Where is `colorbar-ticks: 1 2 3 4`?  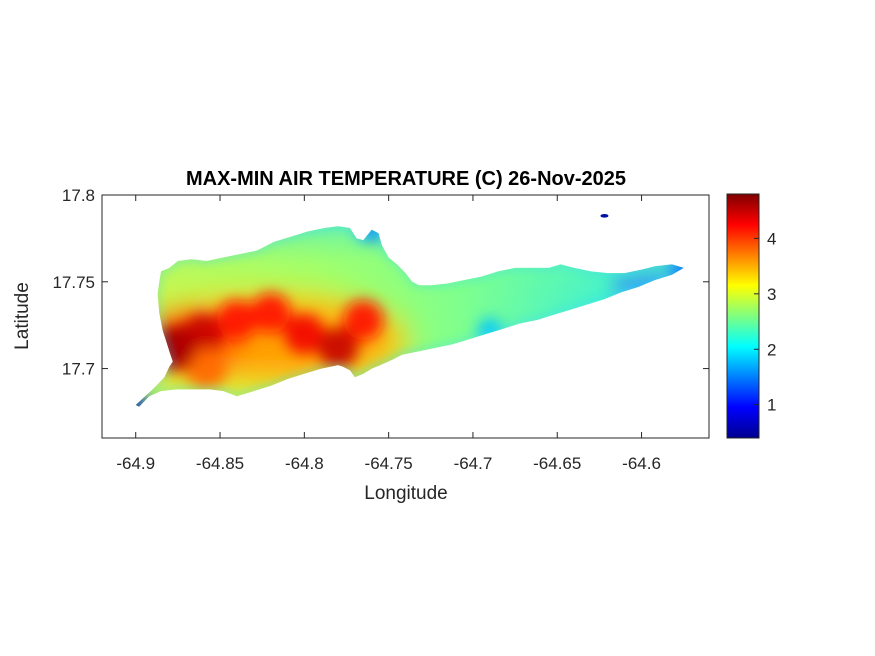
colorbar-ticks: 1 2 3 4 is located at coordinates (765, 322).